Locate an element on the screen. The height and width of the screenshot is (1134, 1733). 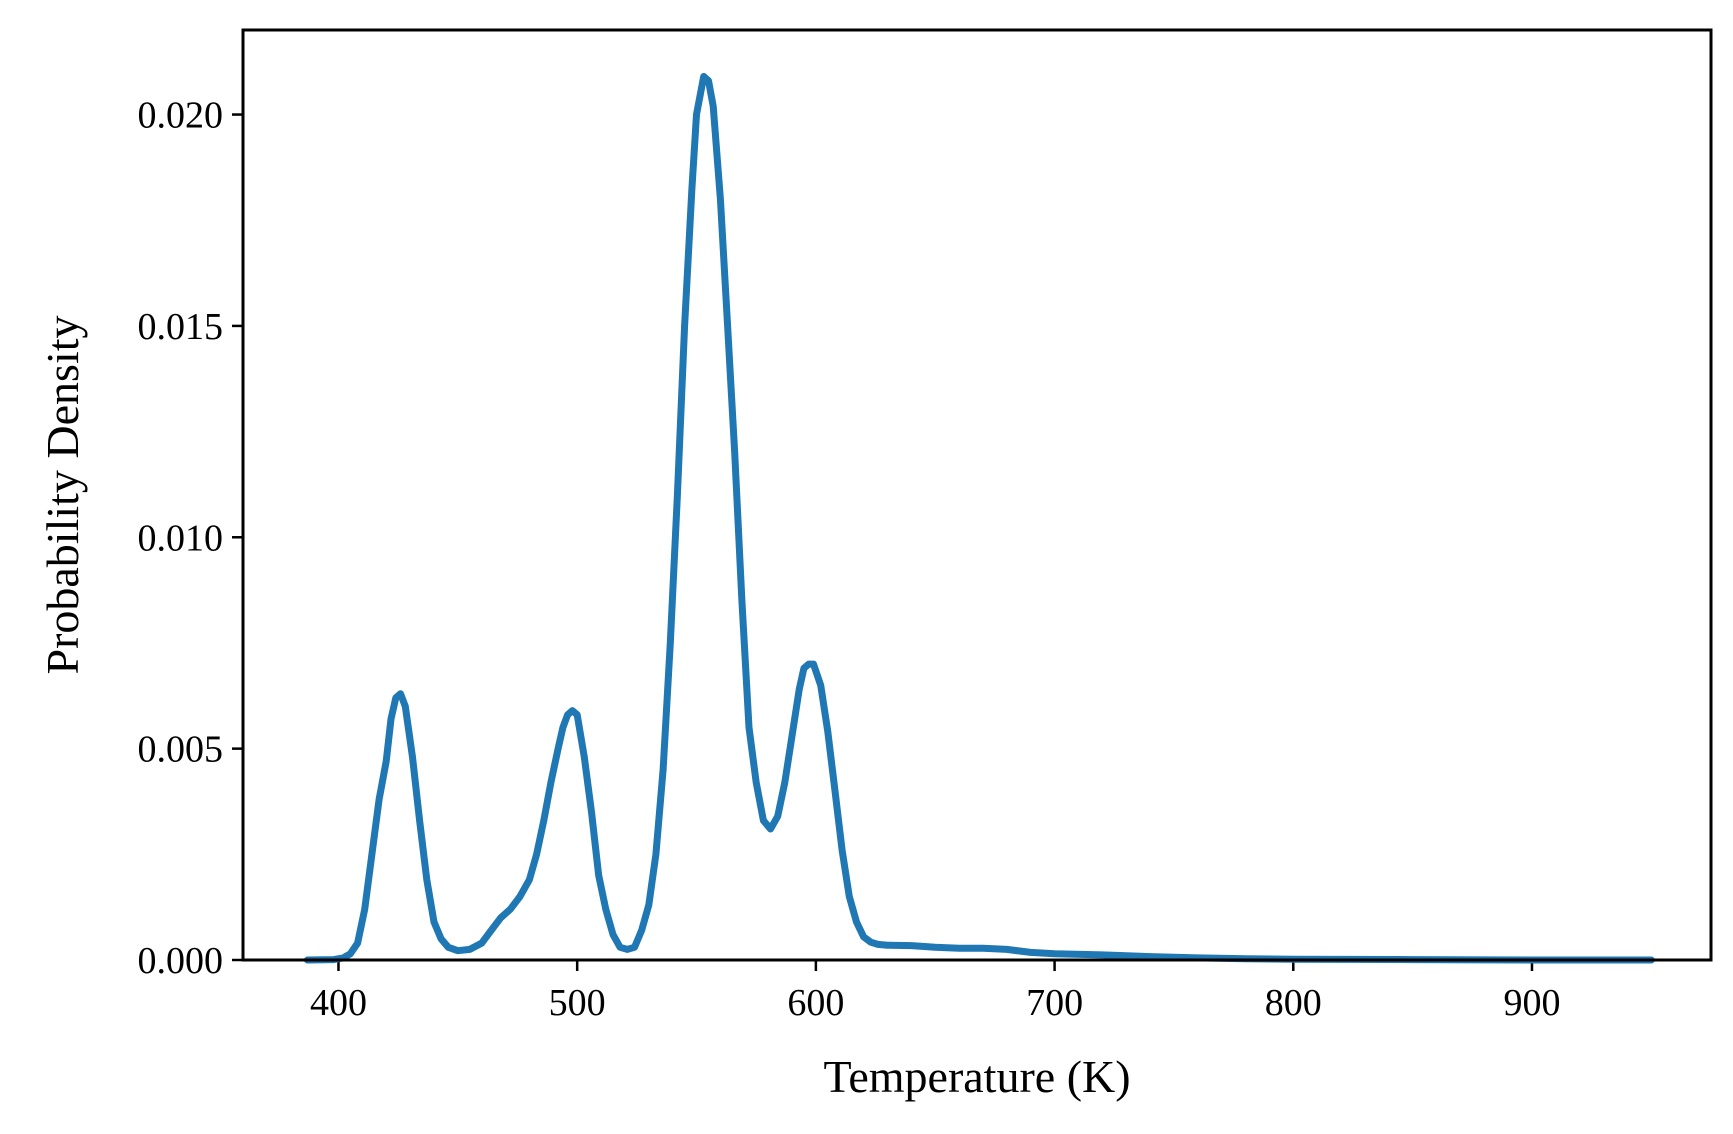
x-axis: 400 500 600 700 800 900 is located at coordinates (935, 992).